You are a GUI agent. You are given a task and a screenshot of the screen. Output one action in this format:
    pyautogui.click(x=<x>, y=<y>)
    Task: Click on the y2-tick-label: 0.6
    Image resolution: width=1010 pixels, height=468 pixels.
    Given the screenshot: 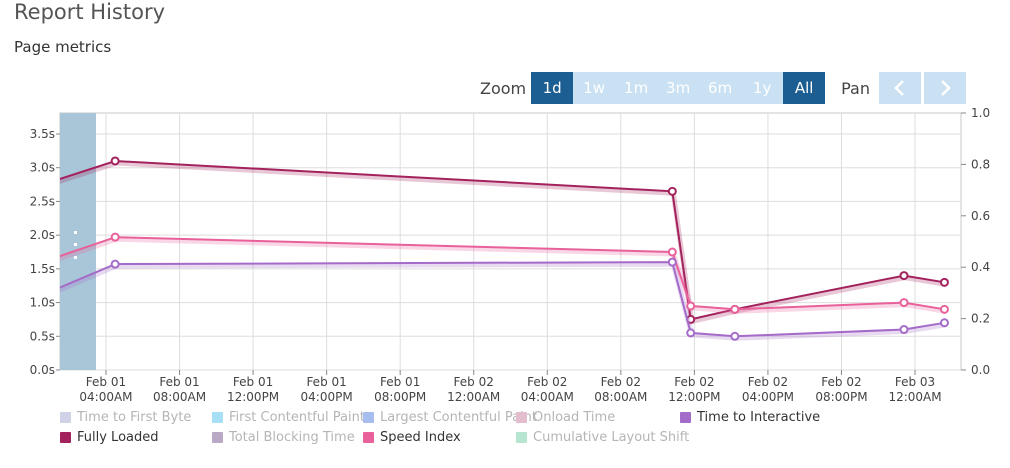 What is the action you would take?
    pyautogui.click(x=980, y=216)
    